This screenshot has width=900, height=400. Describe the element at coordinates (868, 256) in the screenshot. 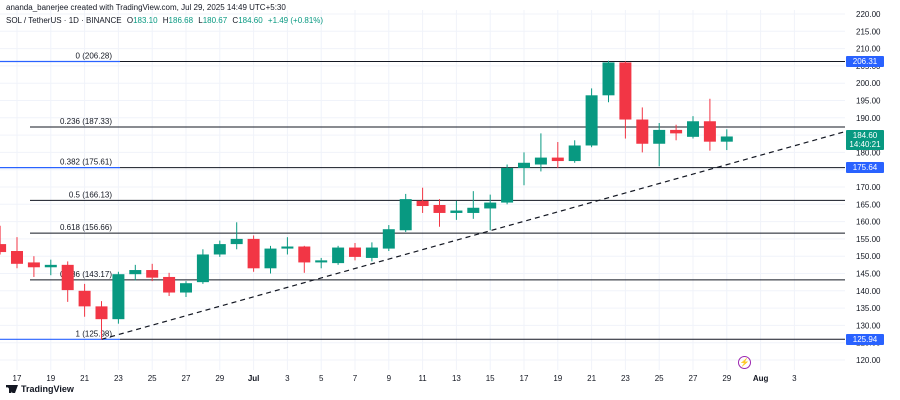

I see `y-tick-label: 150.00` at that location.